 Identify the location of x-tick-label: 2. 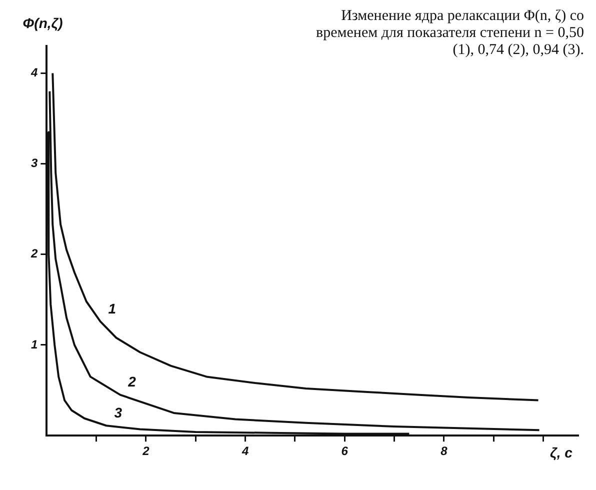
(146, 451).